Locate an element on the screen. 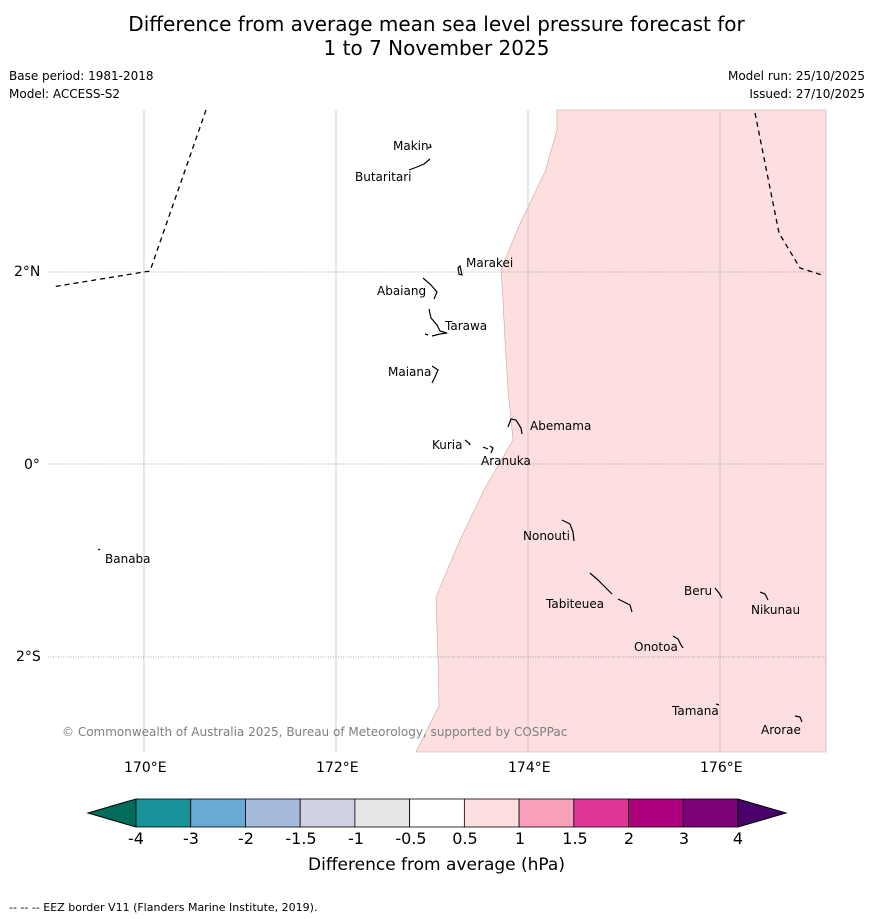 The image size is (873, 919). place-label: Banaba is located at coordinates (128, 559).